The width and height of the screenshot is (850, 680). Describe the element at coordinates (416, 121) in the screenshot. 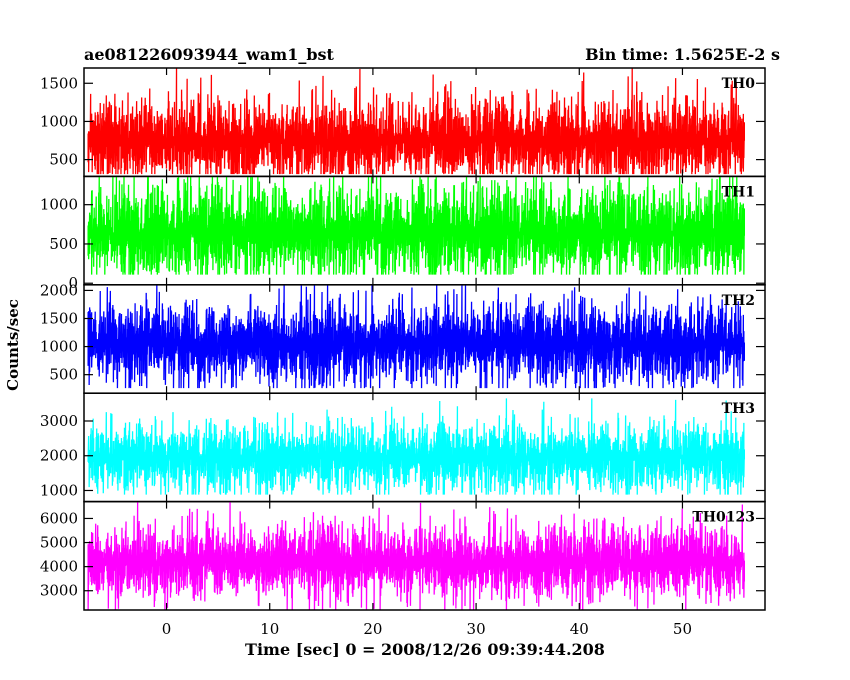

I see `series-trace-th0` at that location.